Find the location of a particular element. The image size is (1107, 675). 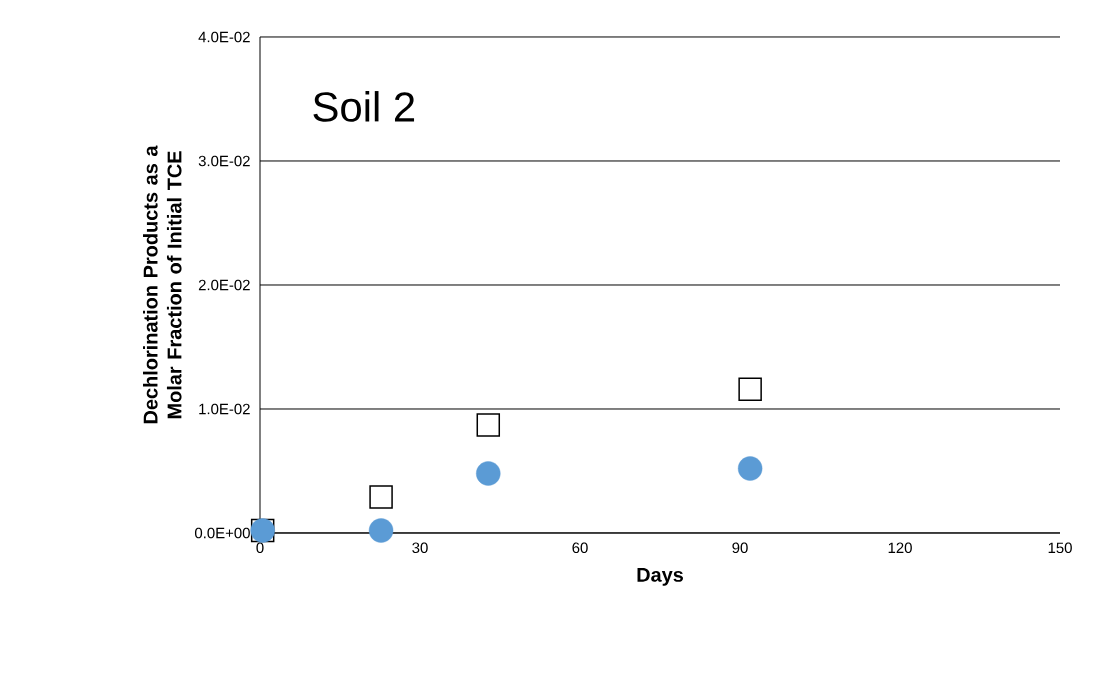

y-tick-label: 3.0E-02 is located at coordinates (224, 161).